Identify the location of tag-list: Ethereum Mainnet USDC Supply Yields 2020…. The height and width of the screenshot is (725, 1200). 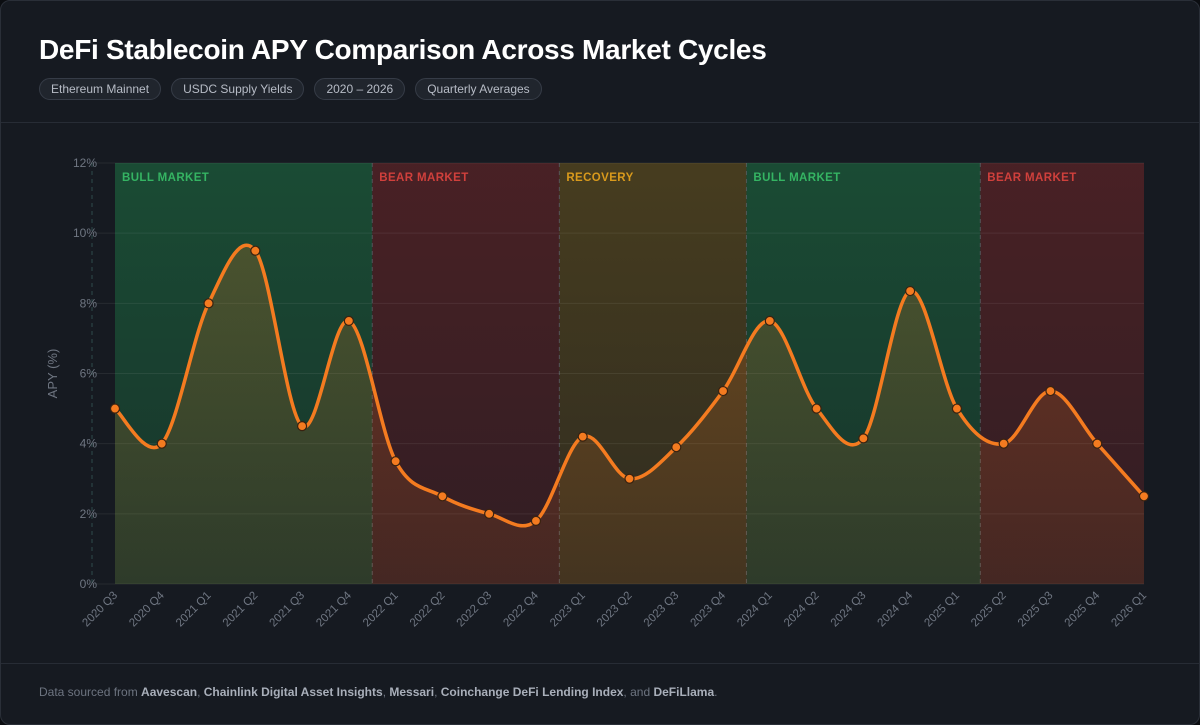
(290, 89).